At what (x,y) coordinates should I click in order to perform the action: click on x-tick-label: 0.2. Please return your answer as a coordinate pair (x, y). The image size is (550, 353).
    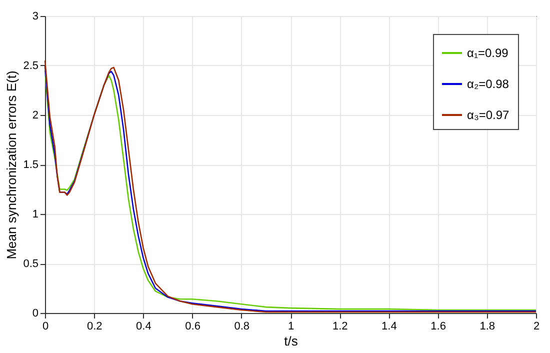
    Looking at the image, I should click on (94, 326).